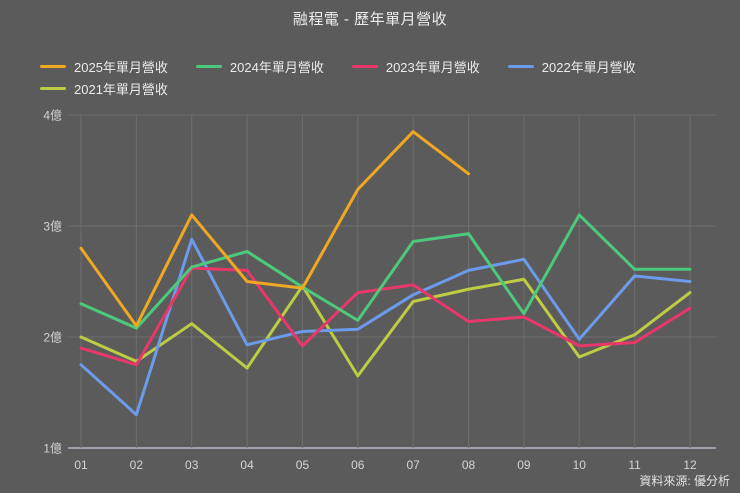 This screenshot has height=493, width=740. I want to click on legend-label: 2024年單月營收, so click(276, 67).